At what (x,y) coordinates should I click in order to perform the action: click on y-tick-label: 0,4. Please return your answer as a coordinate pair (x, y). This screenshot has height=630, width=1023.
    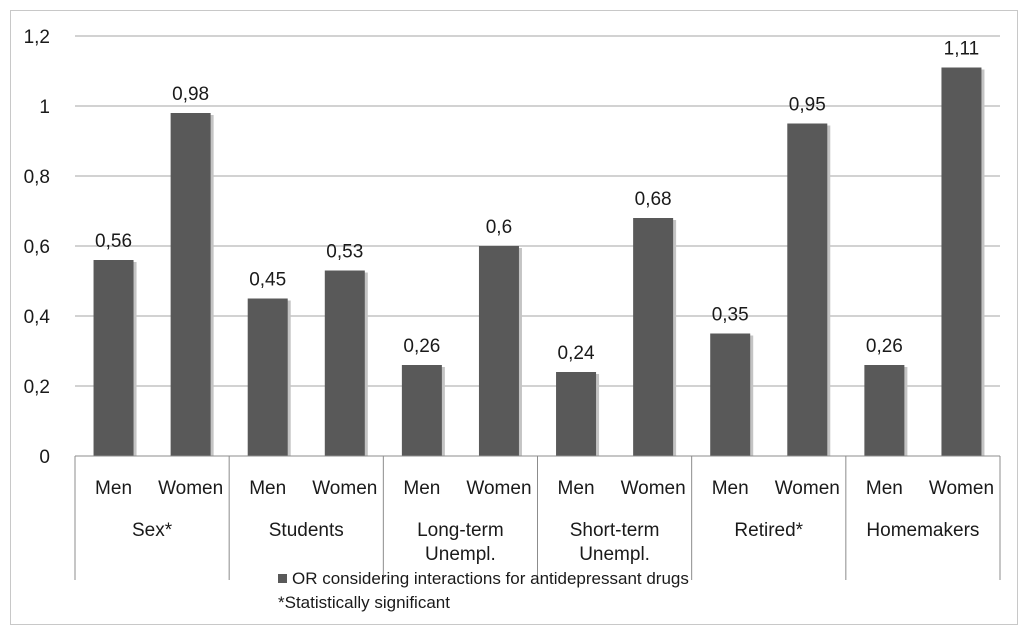
    Looking at the image, I should click on (37, 317).